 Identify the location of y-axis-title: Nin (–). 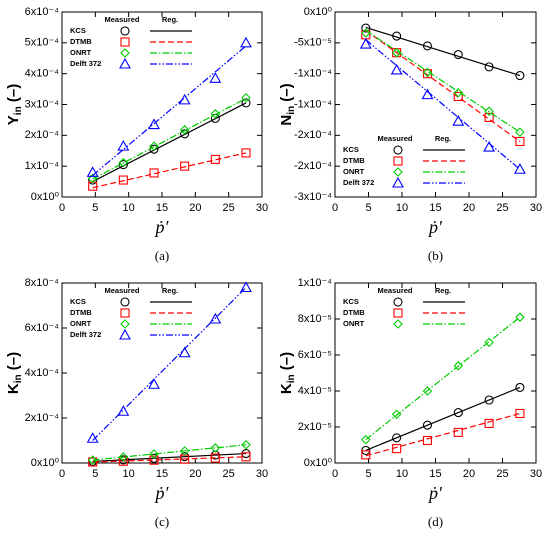
(287, 104).